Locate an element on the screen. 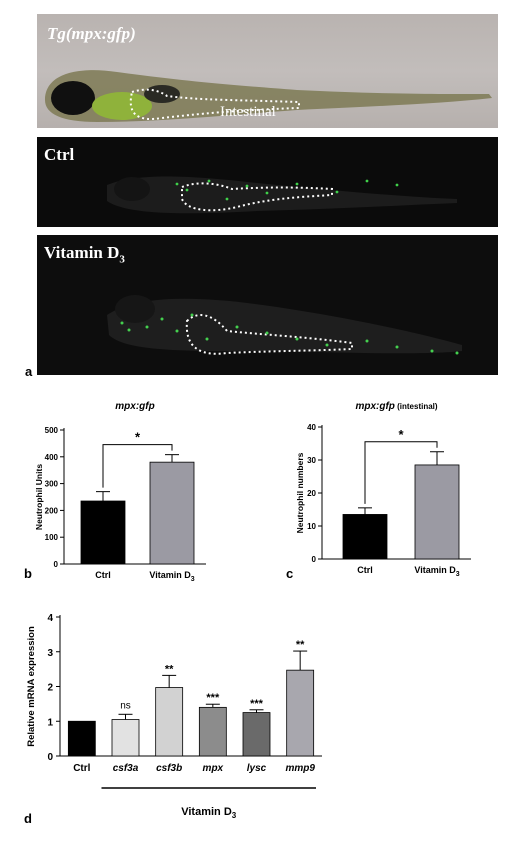 This screenshot has width=520, height=843. y-tick-label: 3 is located at coordinates (50, 653).